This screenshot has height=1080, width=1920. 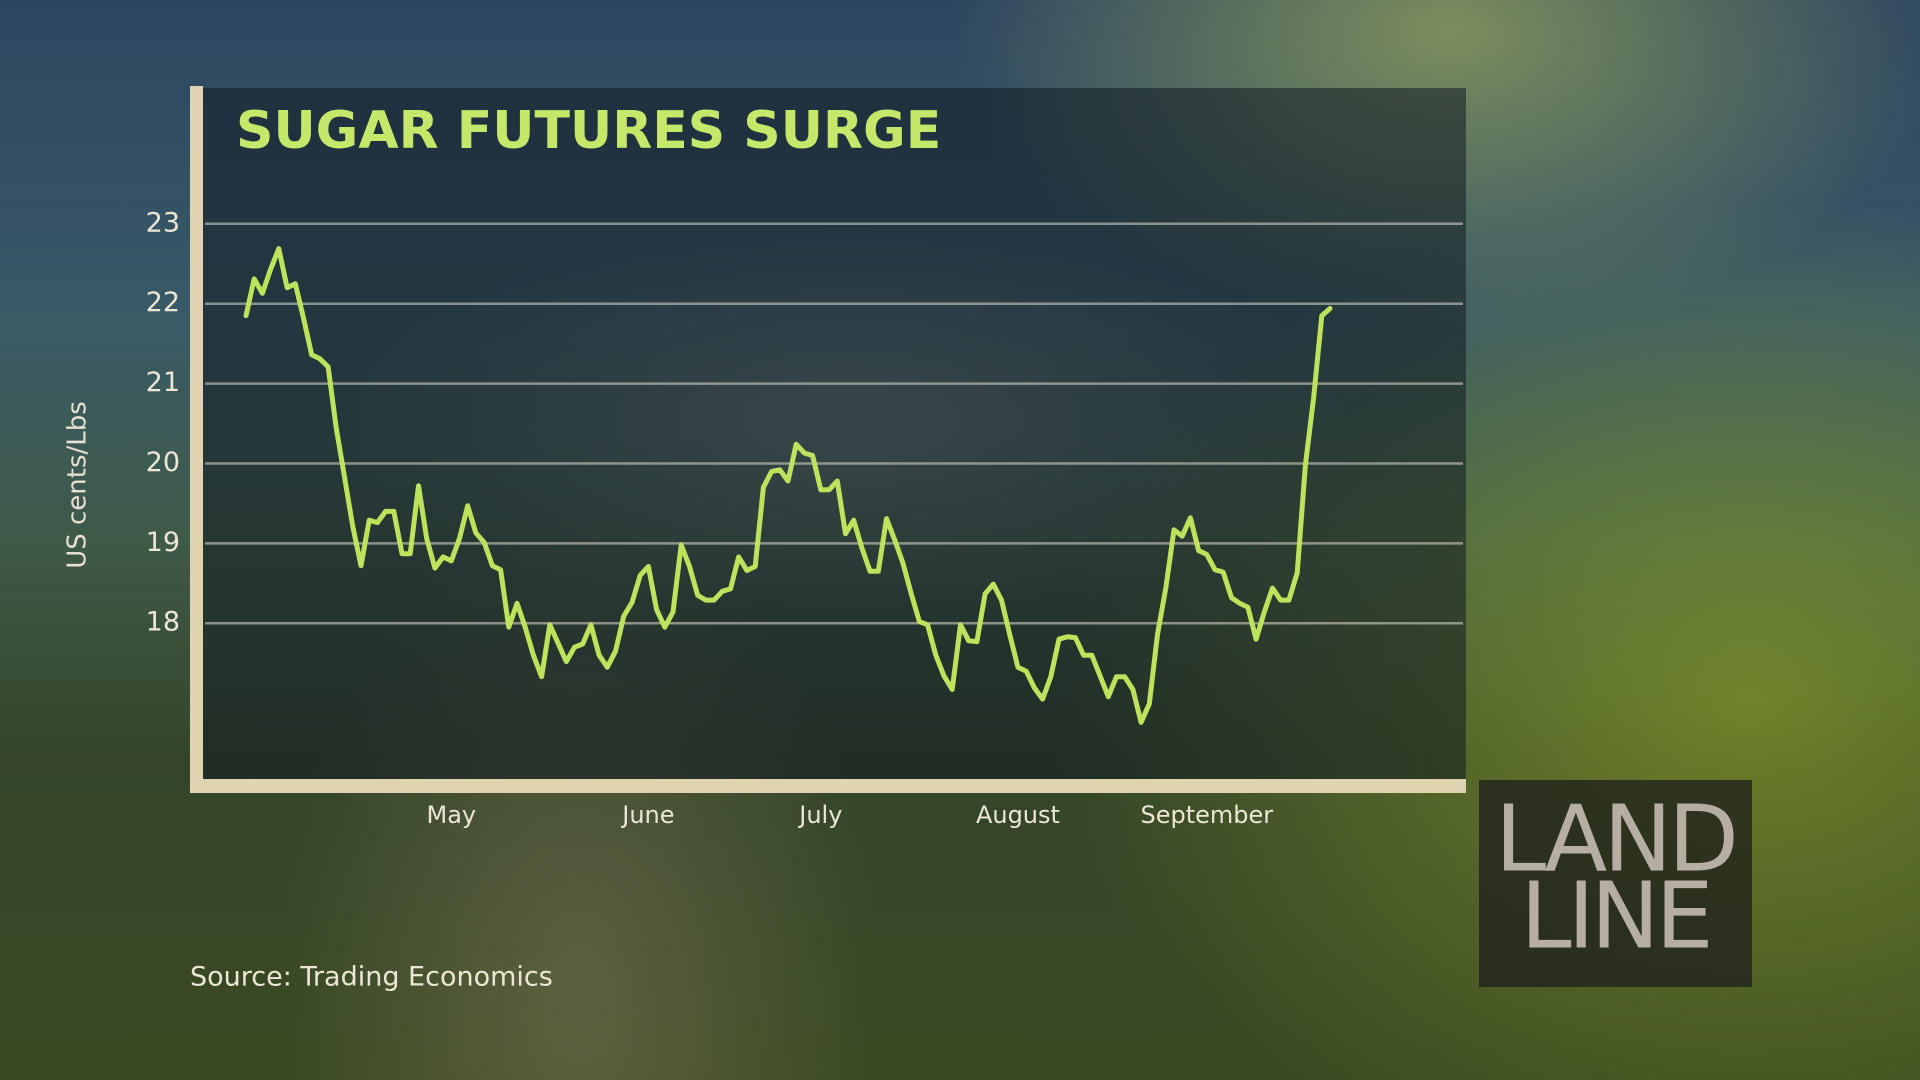 What do you see at coordinates (1614, 915) in the screenshot?
I see `logo-text: LINE` at bounding box center [1614, 915].